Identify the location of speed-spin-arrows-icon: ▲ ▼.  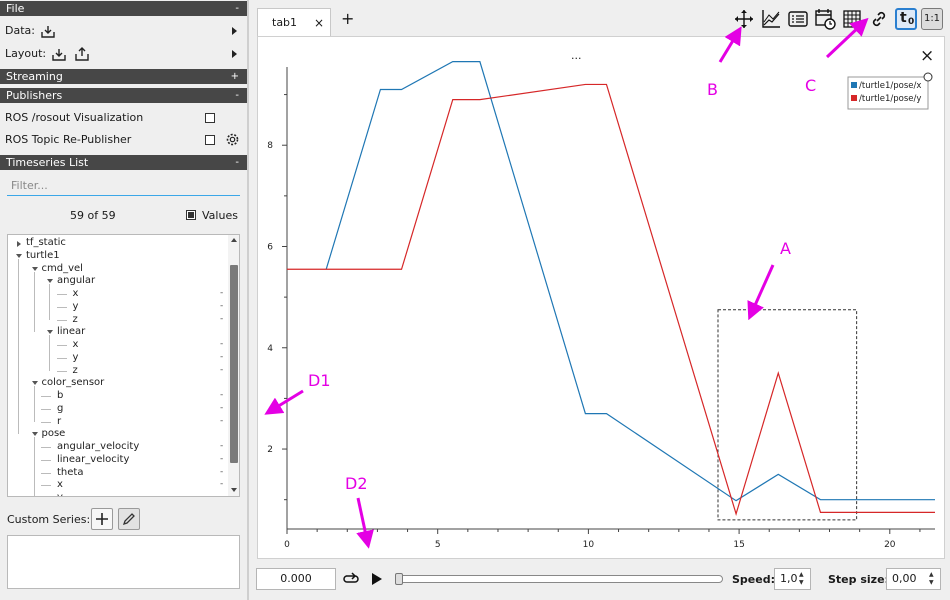
(801, 578).